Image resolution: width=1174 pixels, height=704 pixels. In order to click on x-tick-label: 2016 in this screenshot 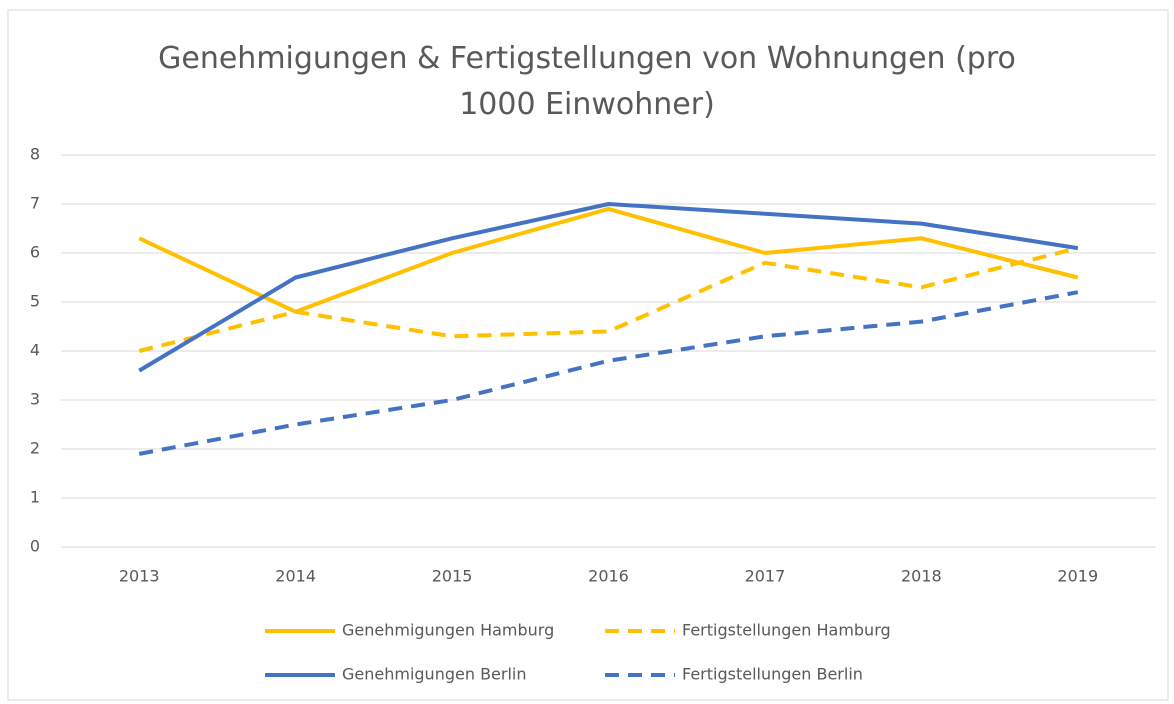, I will do `click(608, 576)`.